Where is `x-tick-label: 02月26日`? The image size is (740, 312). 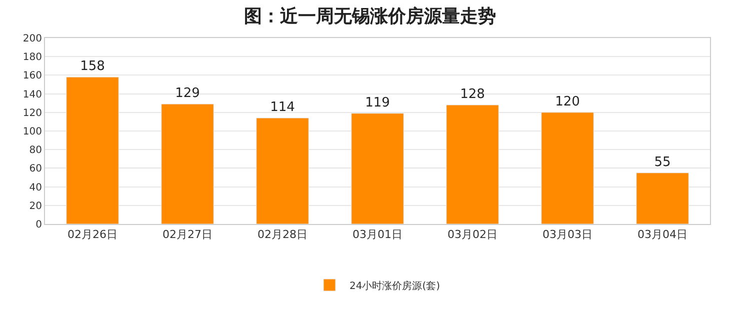
x-tick-label: 02月26日 is located at coordinates (93, 235).